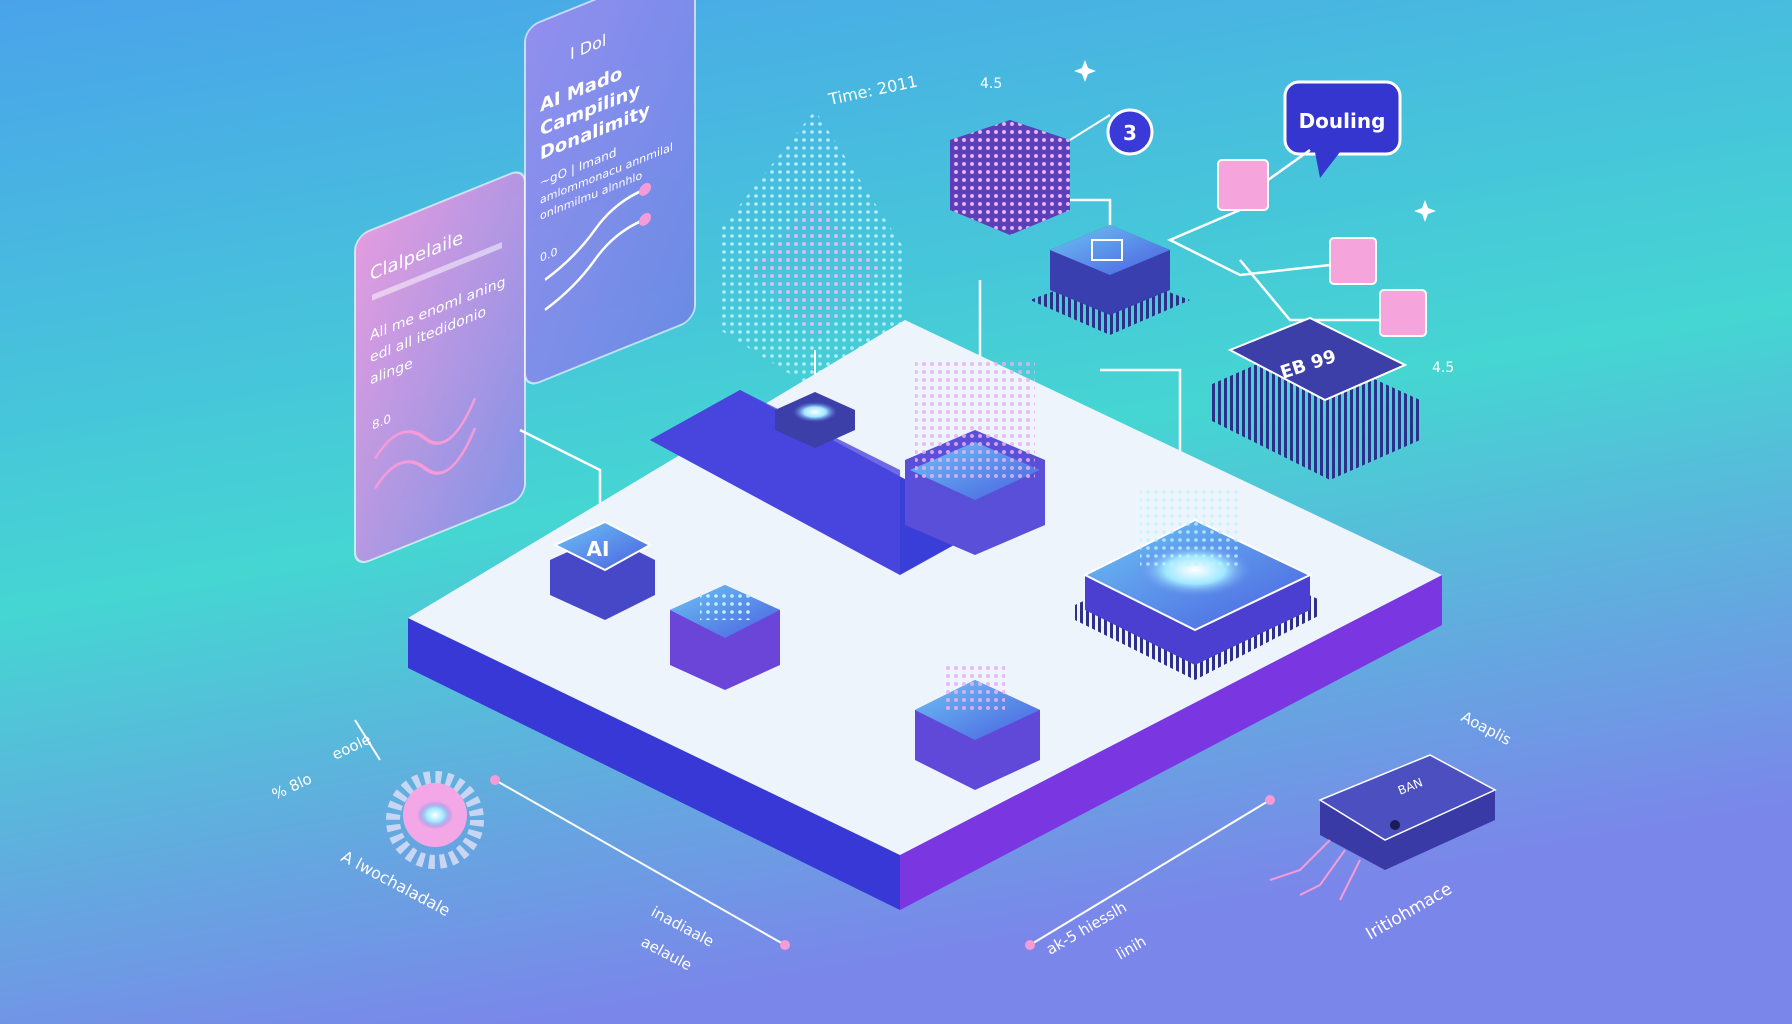  Describe the element at coordinates (1255, 141) in the screenshot. I see `sparkle-icons` at that location.